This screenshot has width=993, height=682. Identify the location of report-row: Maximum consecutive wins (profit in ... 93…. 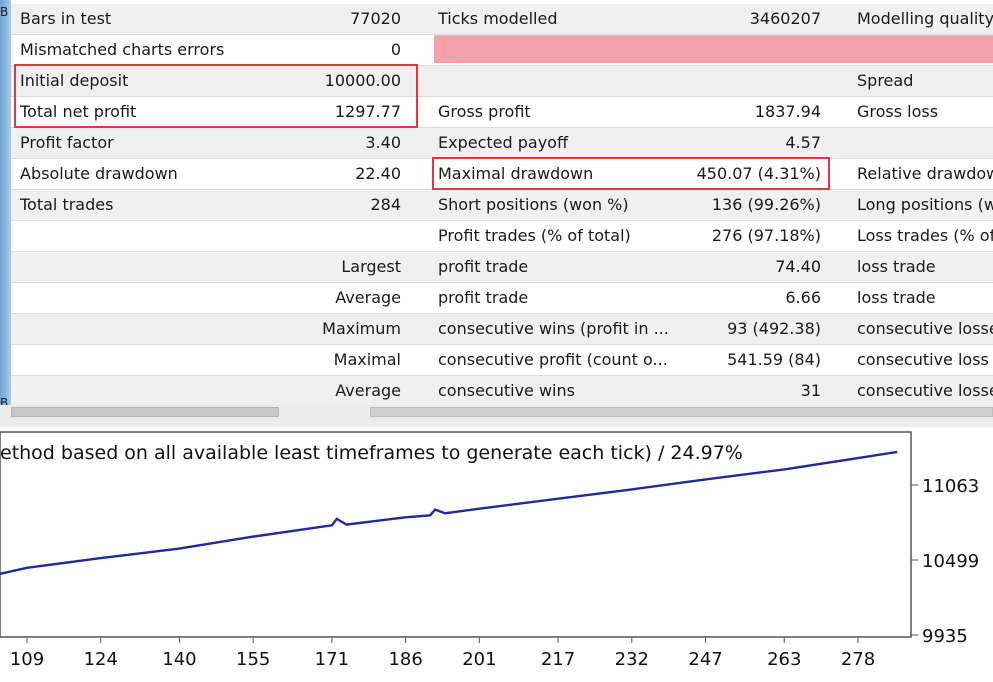
(502, 329).